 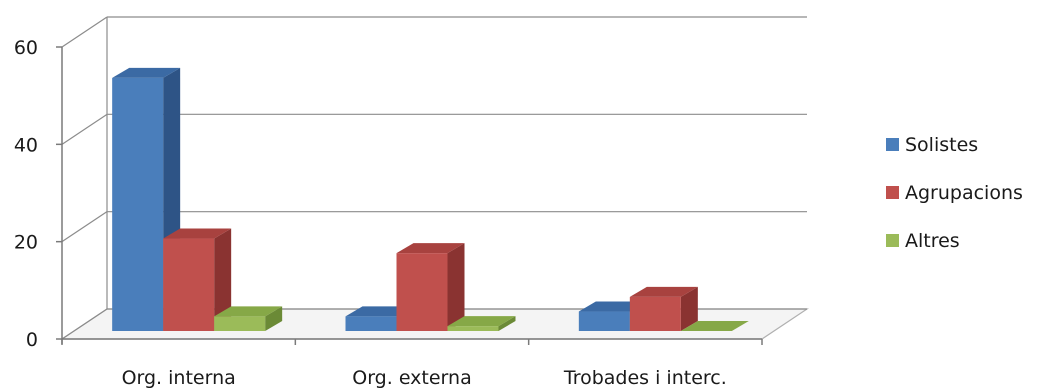 What do you see at coordinates (26, 145) in the screenshot?
I see `y-tick-label: 40` at bounding box center [26, 145].